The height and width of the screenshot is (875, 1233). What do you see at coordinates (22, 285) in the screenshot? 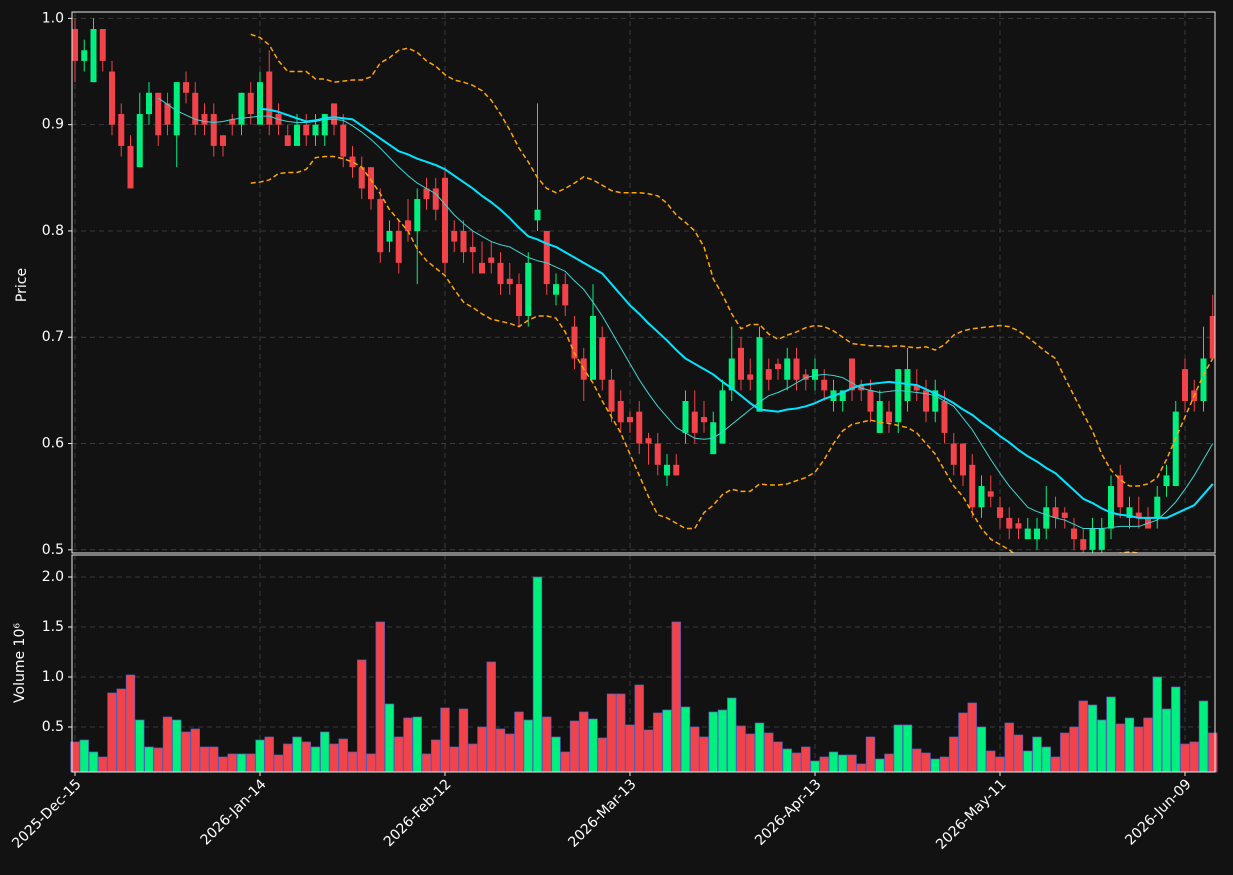
I see `price-axis-label: Price` at bounding box center [22, 285].